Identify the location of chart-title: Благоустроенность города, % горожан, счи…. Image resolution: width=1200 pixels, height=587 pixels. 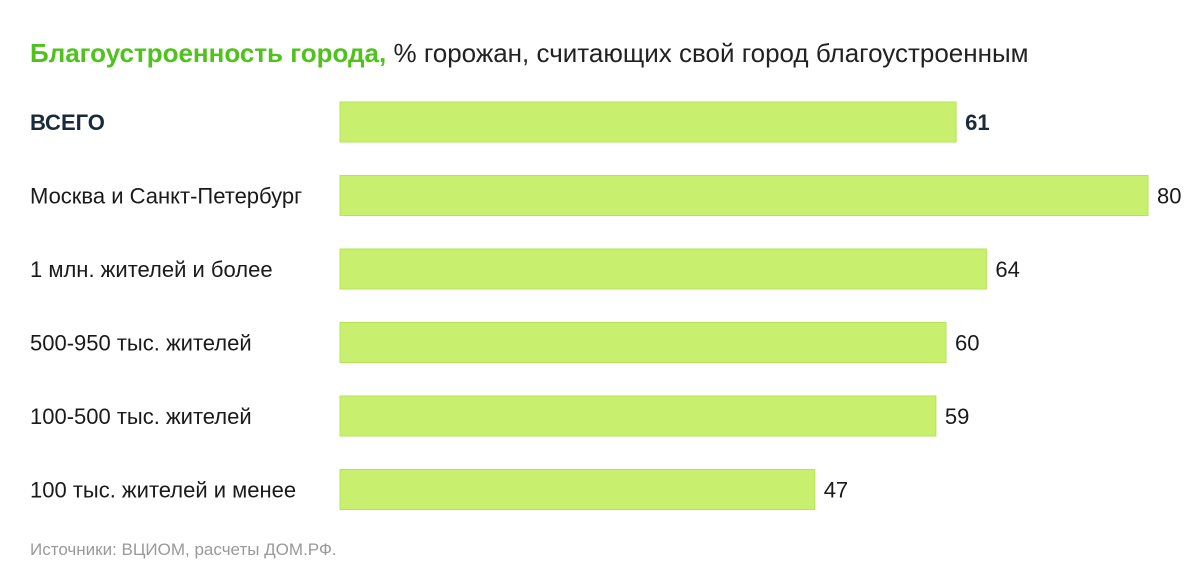
(529, 53).